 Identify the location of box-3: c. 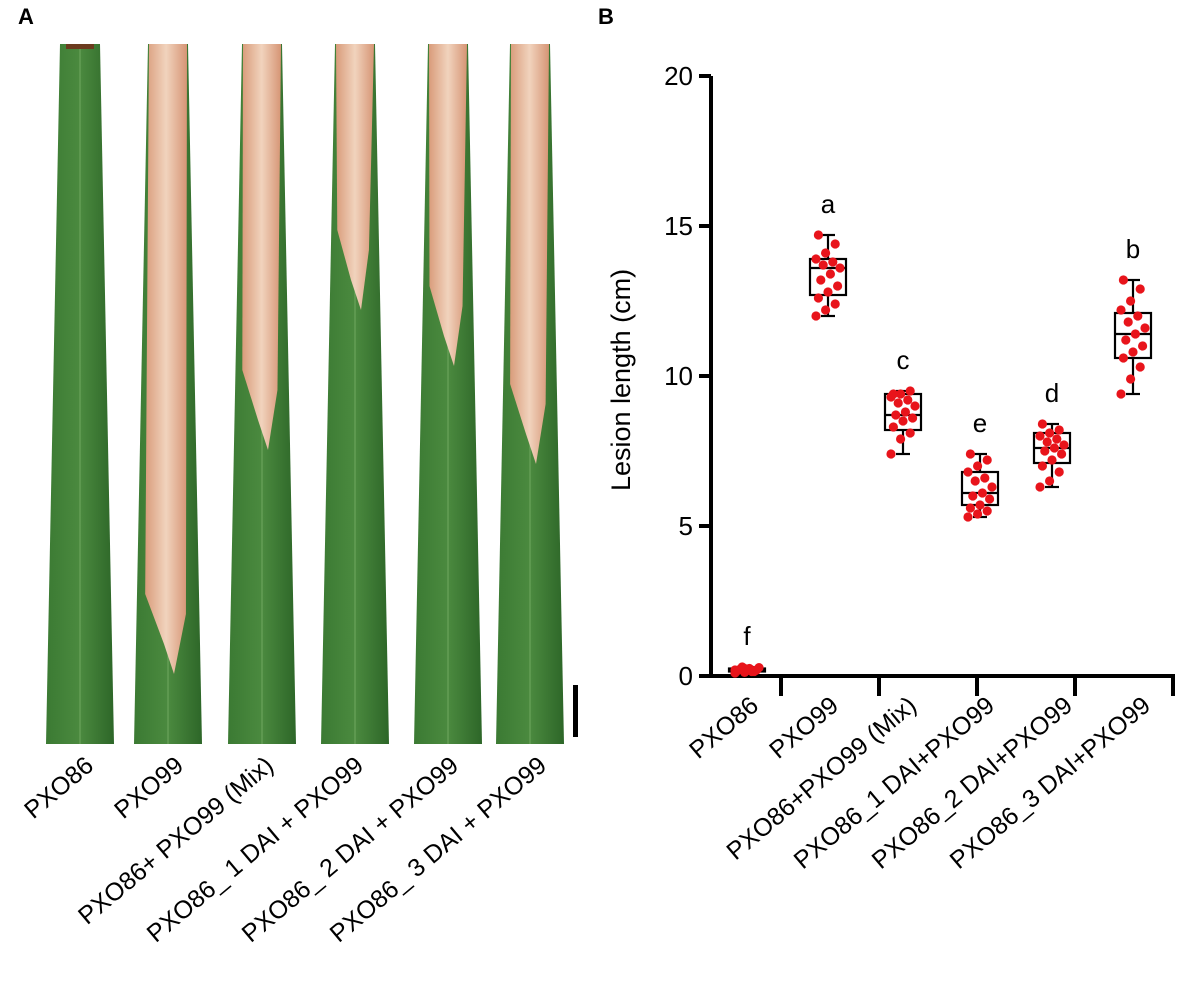
(903, 402).